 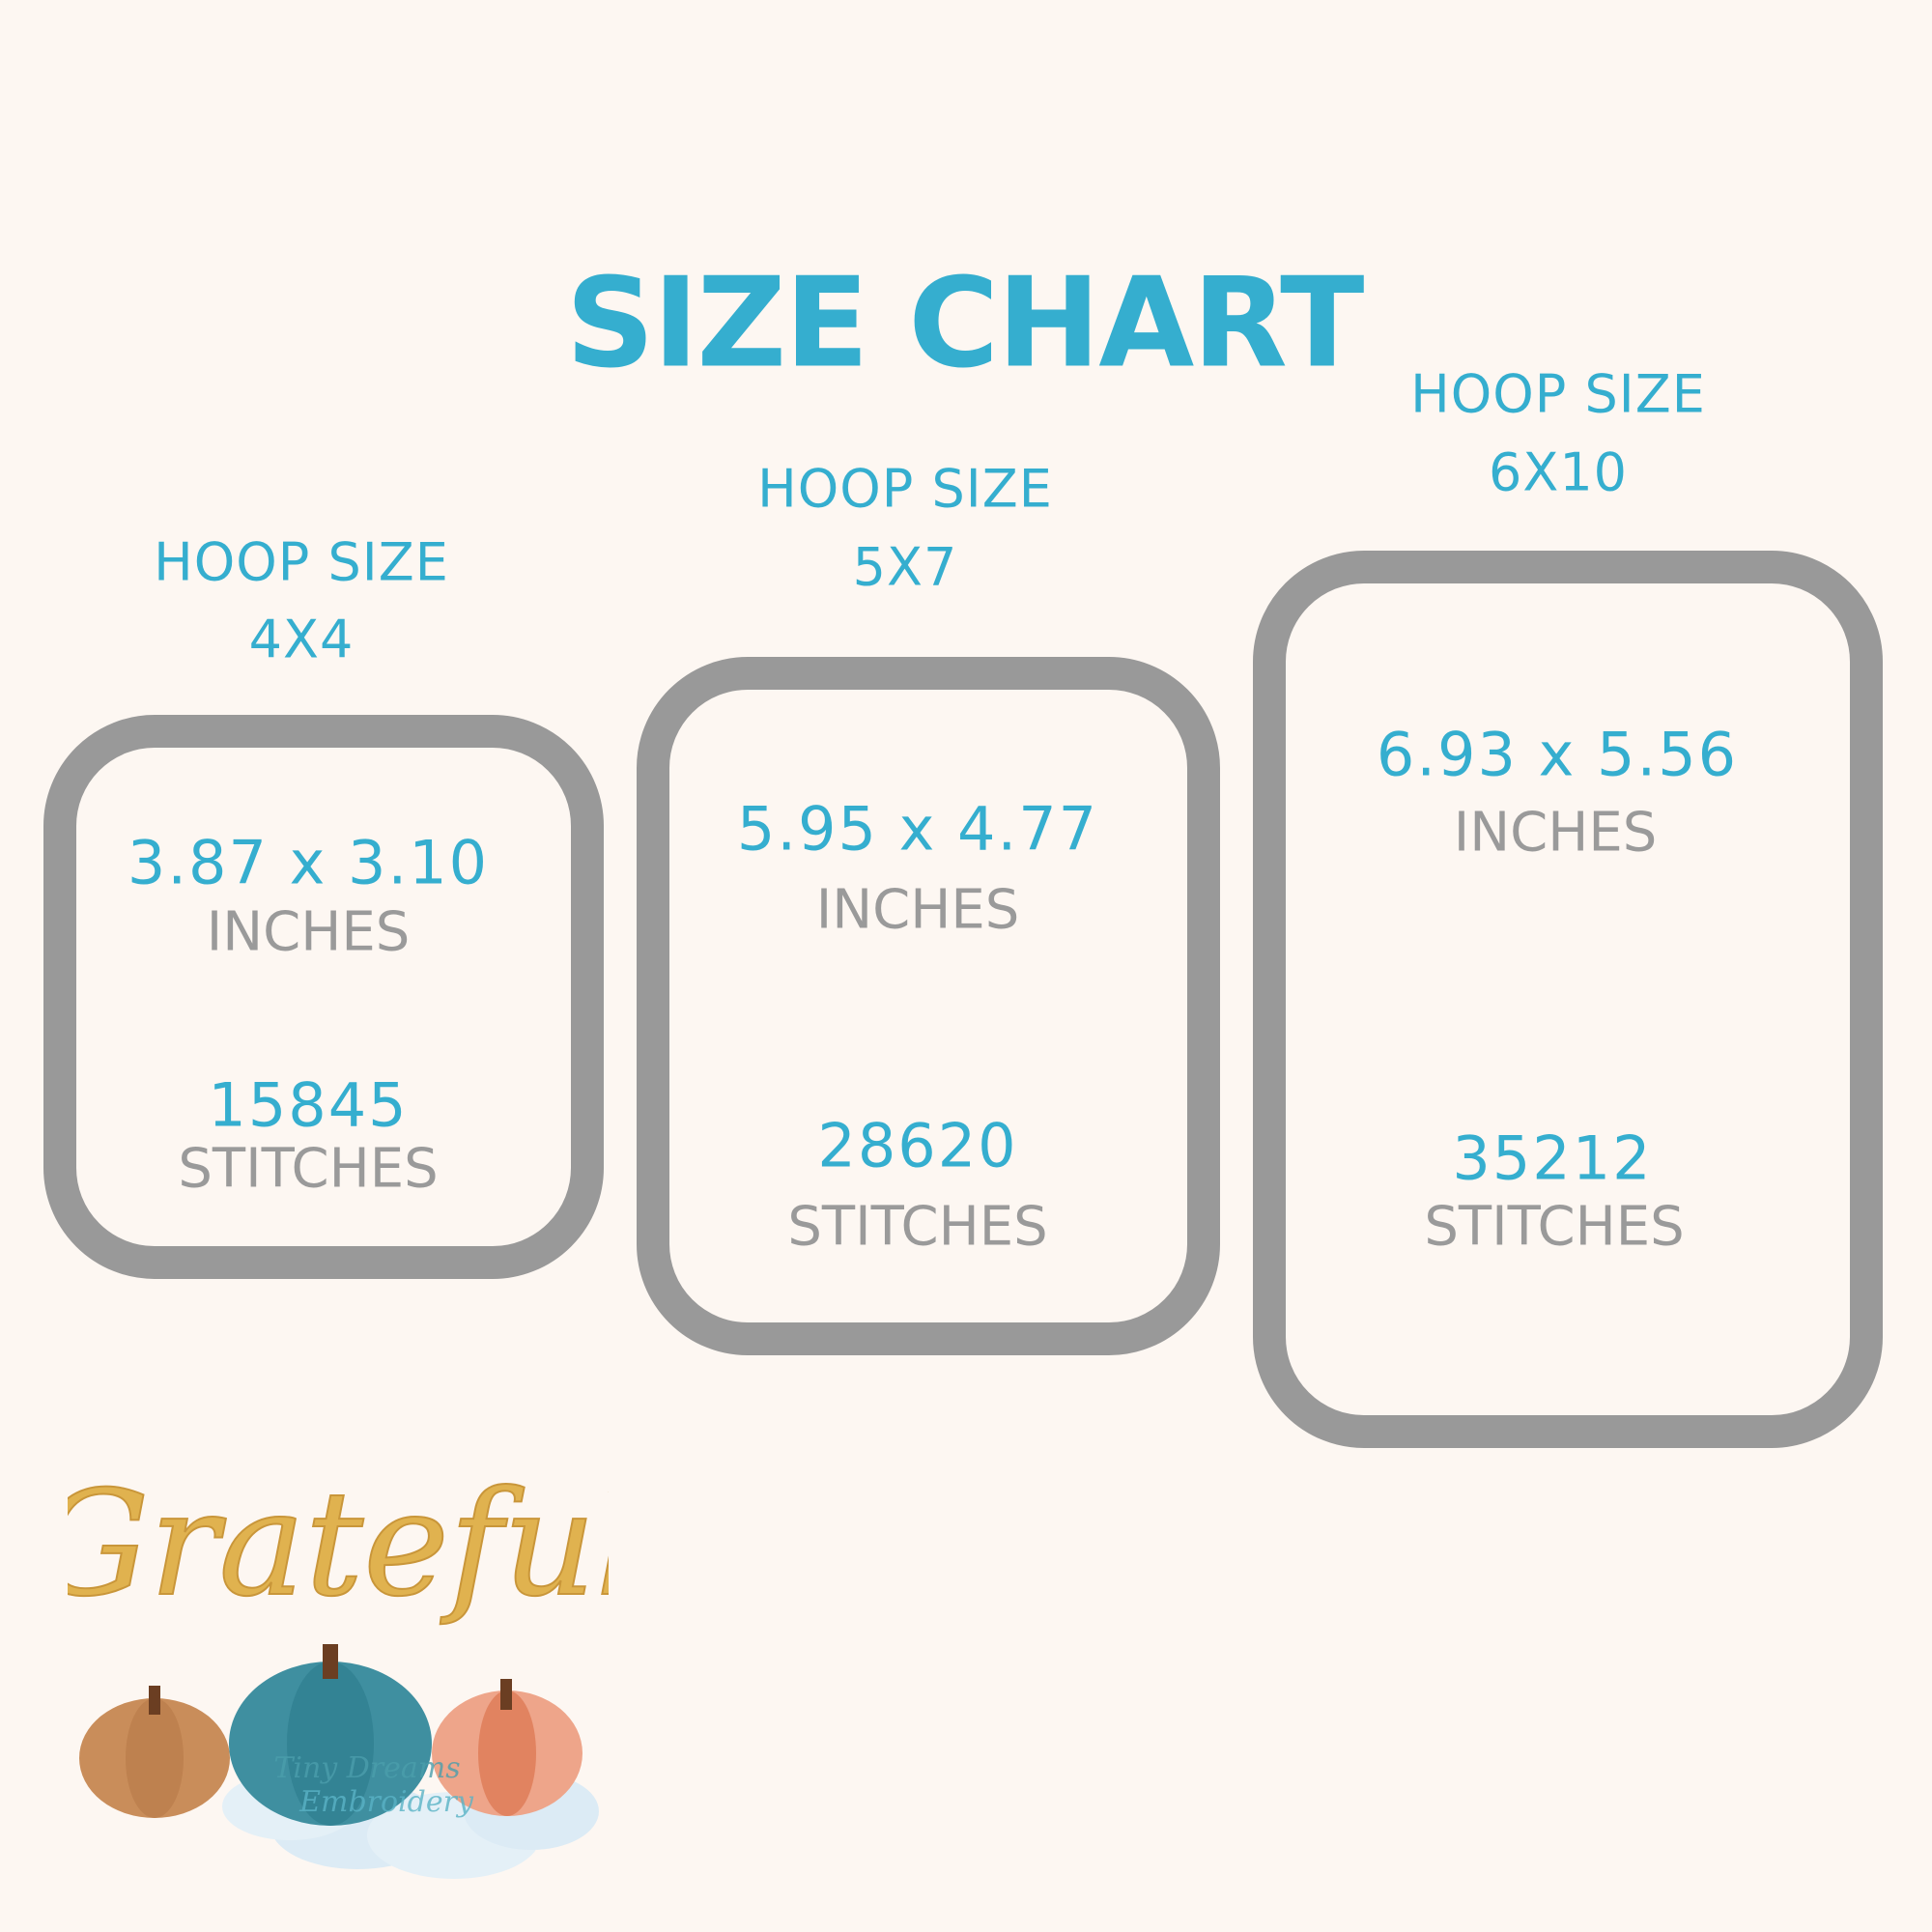 What do you see at coordinates (928, 1006) in the screenshot?
I see `hoop-outline-5x7` at bounding box center [928, 1006].